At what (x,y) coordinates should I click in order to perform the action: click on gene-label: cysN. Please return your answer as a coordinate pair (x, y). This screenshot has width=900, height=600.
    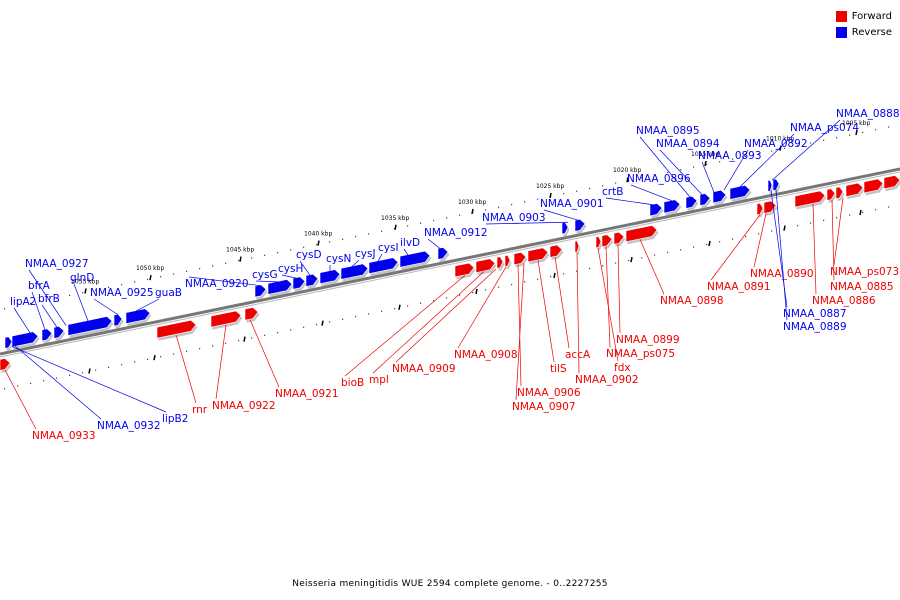
    Looking at the image, I should click on (338, 259).